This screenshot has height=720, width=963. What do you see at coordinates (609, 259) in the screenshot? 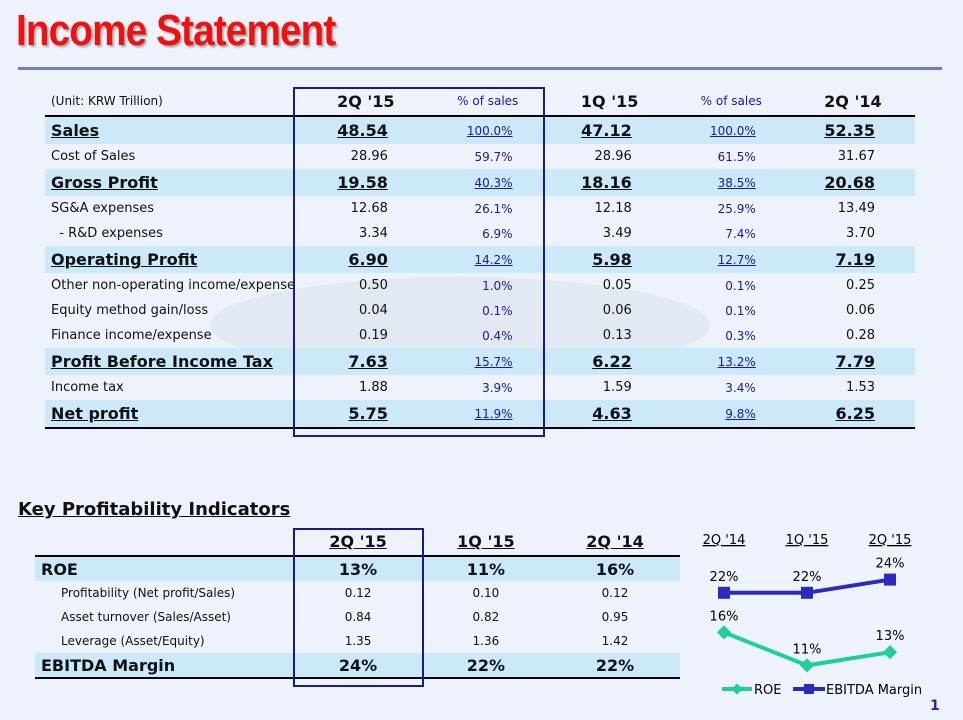
I see `value: 5.98` at bounding box center [609, 259].